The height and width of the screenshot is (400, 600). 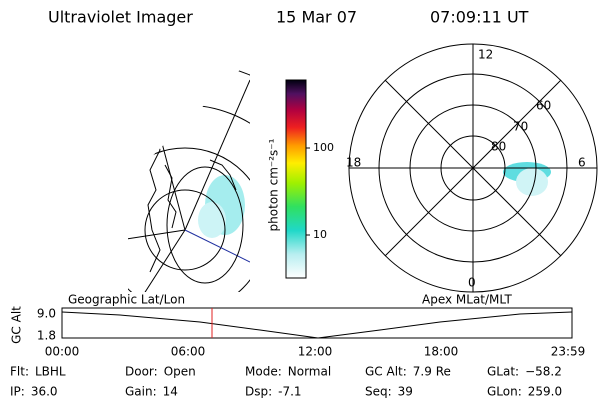 What do you see at coordinates (17, 325) in the screenshot?
I see `timeline-axis-label: GC Alt` at bounding box center [17, 325].